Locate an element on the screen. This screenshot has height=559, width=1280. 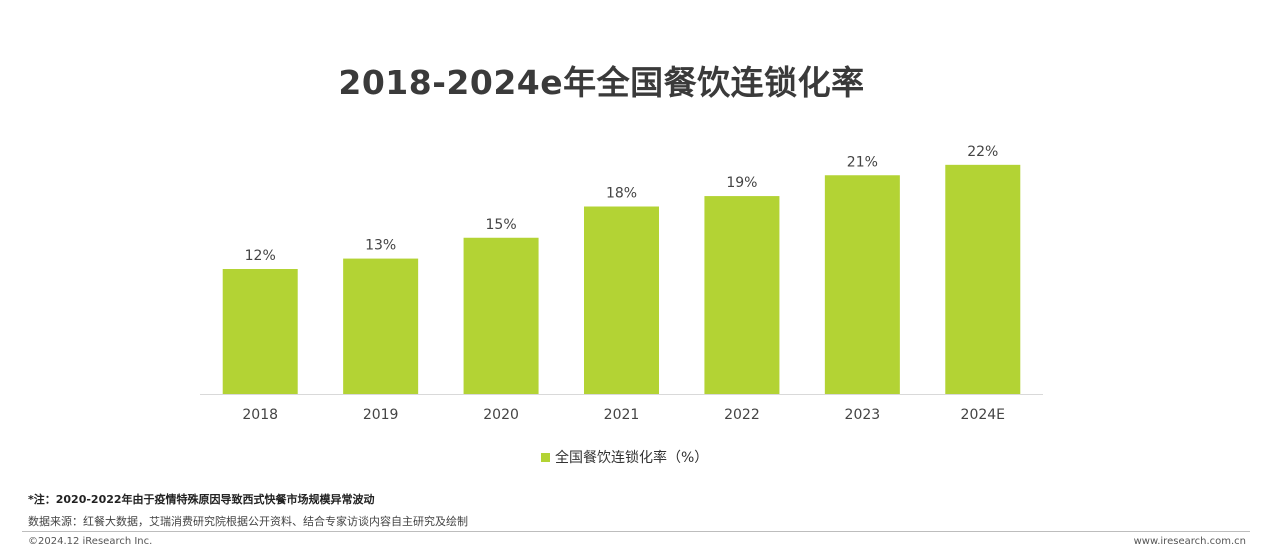
data-label-2020: 15% is located at coordinates (501, 225).